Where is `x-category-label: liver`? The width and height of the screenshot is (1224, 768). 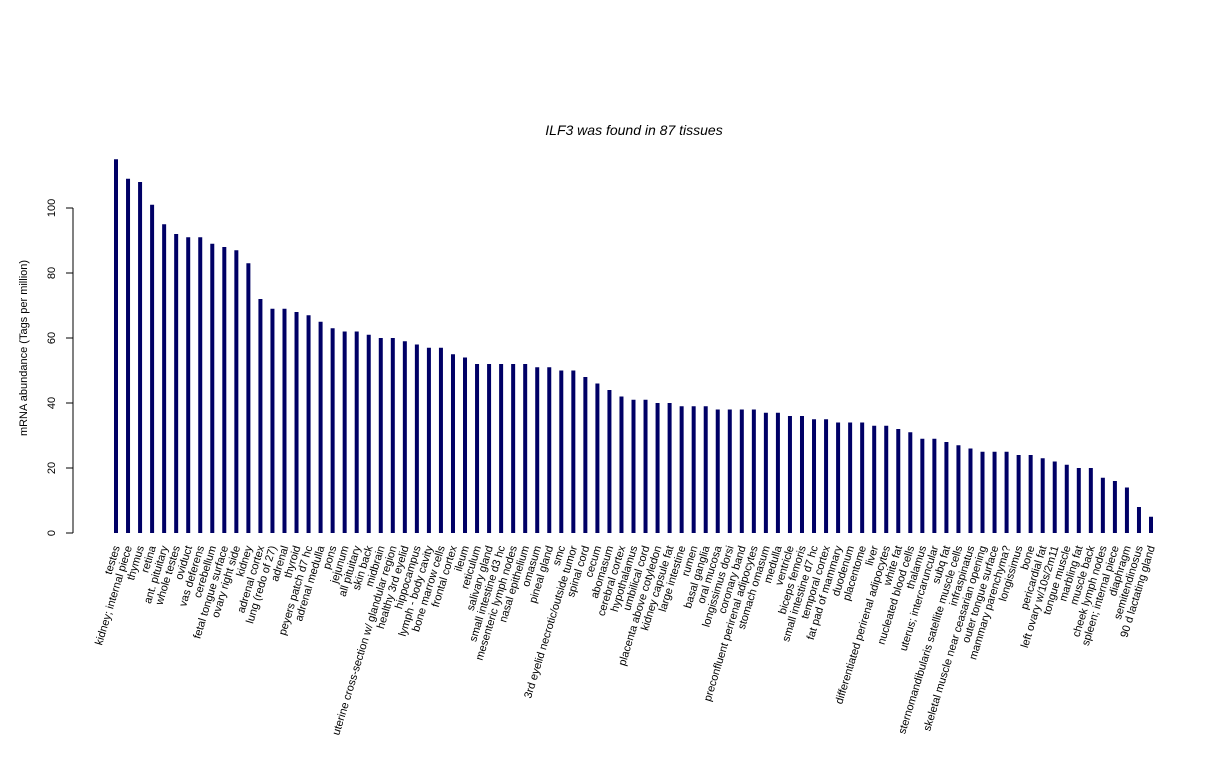 x-category-label: liver is located at coordinates (872, 555).